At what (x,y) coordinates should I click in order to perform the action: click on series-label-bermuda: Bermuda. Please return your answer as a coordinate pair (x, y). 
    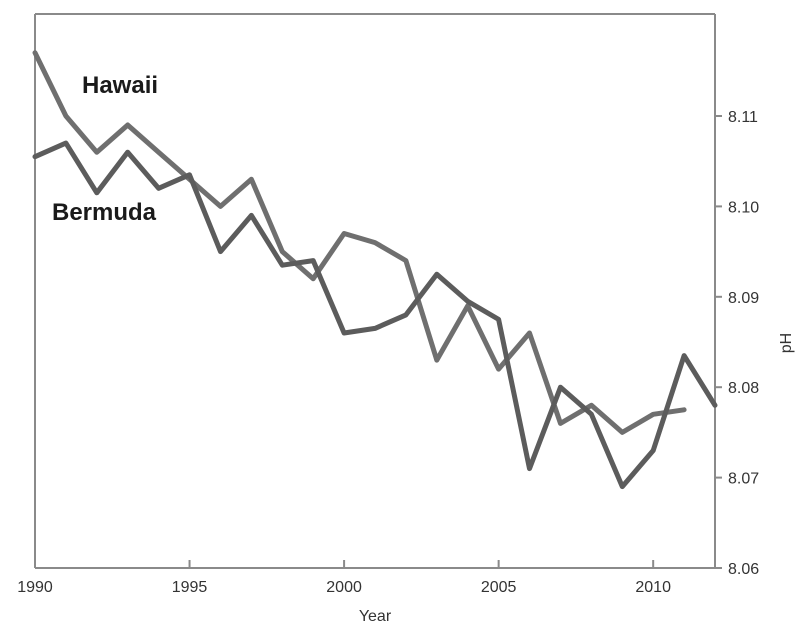
    Looking at the image, I should click on (104, 212).